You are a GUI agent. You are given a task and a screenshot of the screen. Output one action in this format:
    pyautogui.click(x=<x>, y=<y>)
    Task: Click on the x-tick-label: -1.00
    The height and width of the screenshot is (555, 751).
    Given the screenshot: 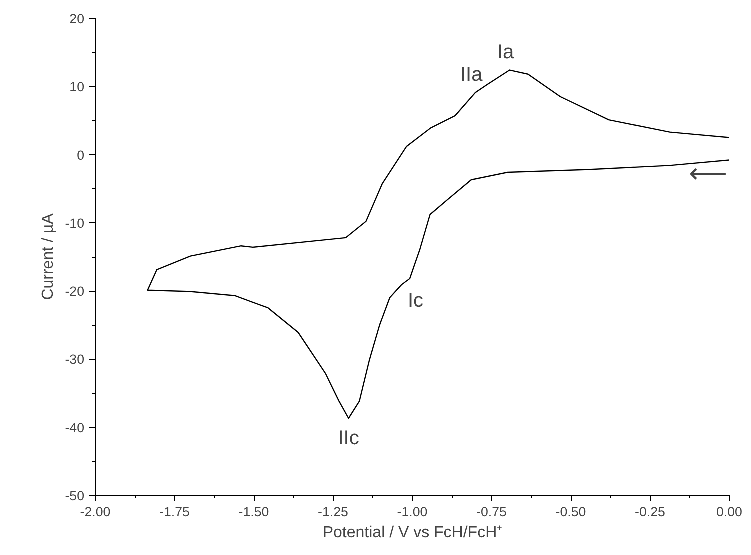 What is the action you would take?
    pyautogui.click(x=412, y=512)
    